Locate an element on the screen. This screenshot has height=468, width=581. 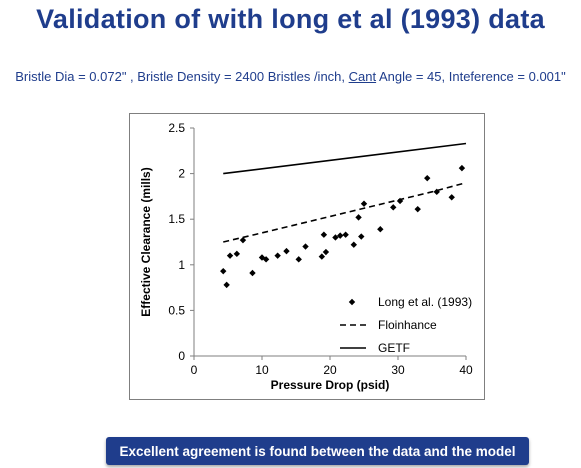
y-tick-label: 0.5 is located at coordinates (176, 310).